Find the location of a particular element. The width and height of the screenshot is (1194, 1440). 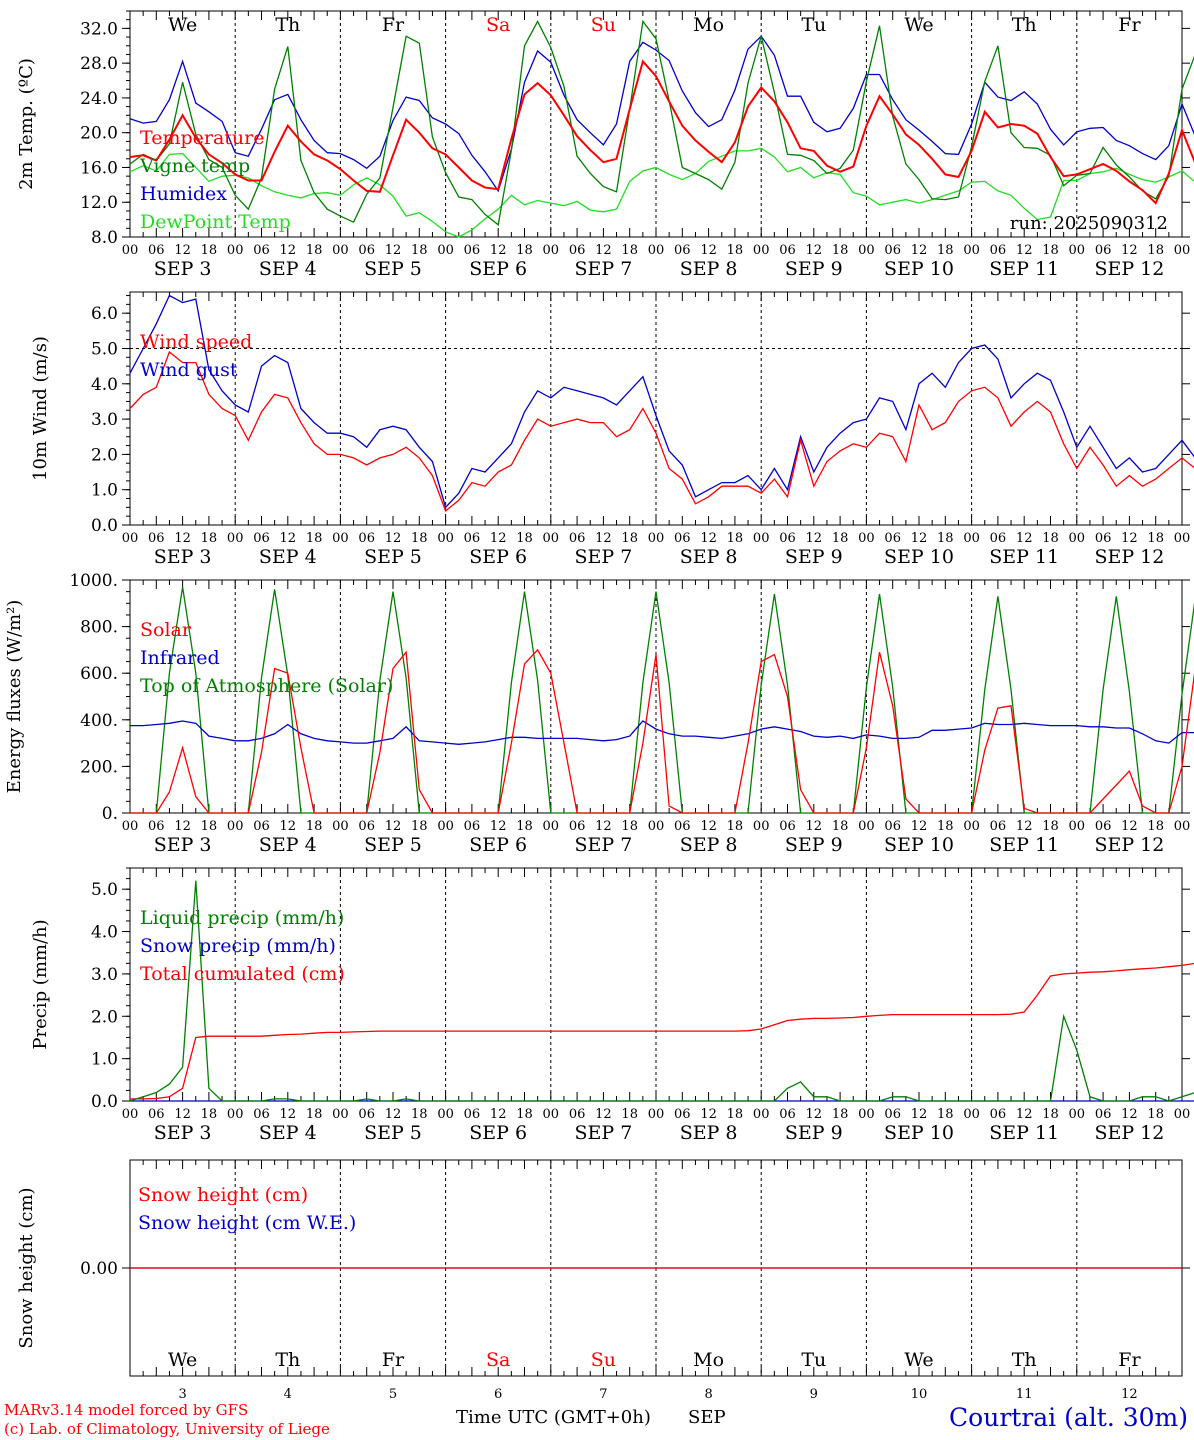

legend-entry: Solar is located at coordinates (166, 630).